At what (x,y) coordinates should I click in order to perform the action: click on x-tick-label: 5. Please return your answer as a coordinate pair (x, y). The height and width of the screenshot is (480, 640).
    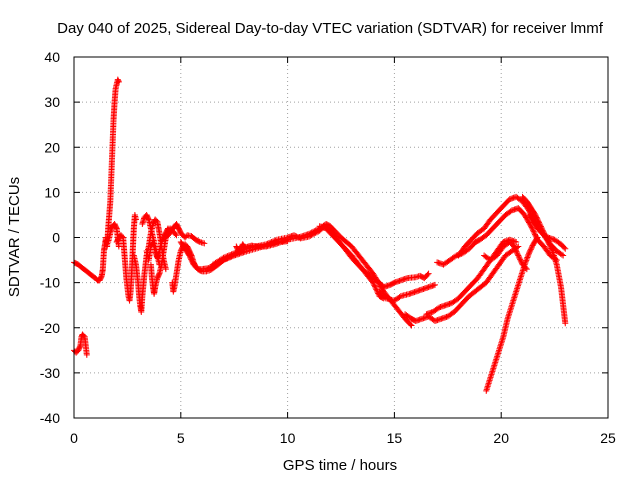
    Looking at the image, I should click on (181, 438).